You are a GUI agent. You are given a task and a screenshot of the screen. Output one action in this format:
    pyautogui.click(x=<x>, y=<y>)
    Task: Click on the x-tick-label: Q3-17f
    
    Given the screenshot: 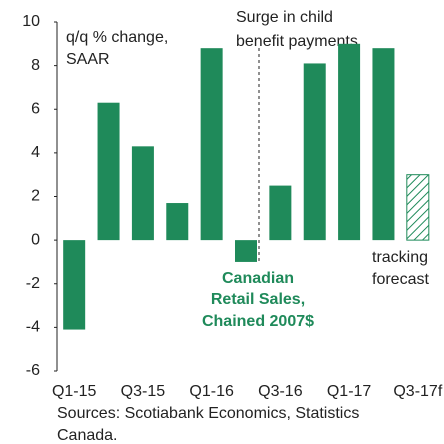 What is the action you would take?
    pyautogui.click(x=417, y=391)
    